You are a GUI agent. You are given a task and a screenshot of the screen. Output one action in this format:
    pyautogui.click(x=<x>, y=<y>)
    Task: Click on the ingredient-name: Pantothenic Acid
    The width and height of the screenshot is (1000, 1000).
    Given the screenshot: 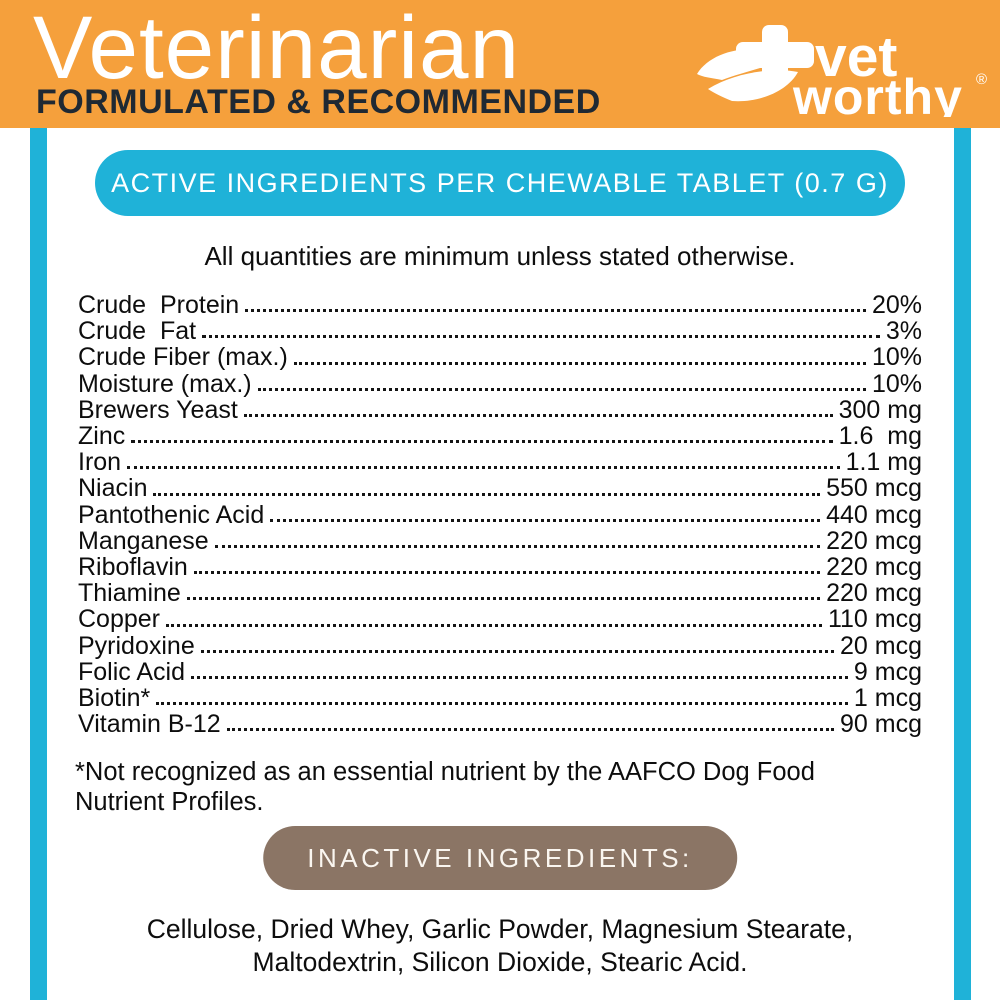 What is the action you would take?
    pyautogui.click(x=171, y=514)
    